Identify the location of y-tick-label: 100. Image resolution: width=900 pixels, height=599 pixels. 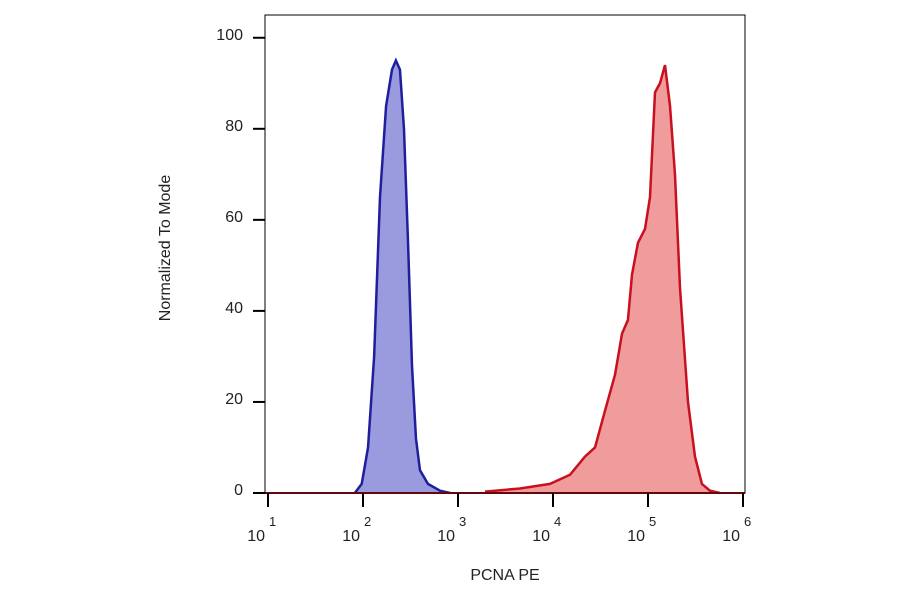
(229, 35).